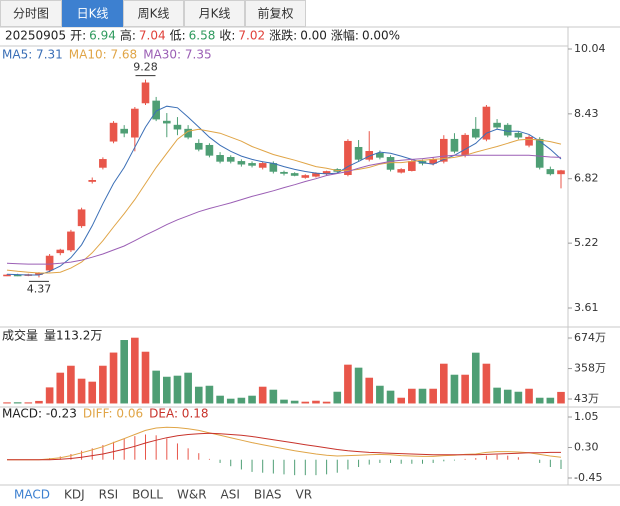  Describe the element at coordinates (39, 288) in the screenshot. I see `min-label: 4.37` at that location.